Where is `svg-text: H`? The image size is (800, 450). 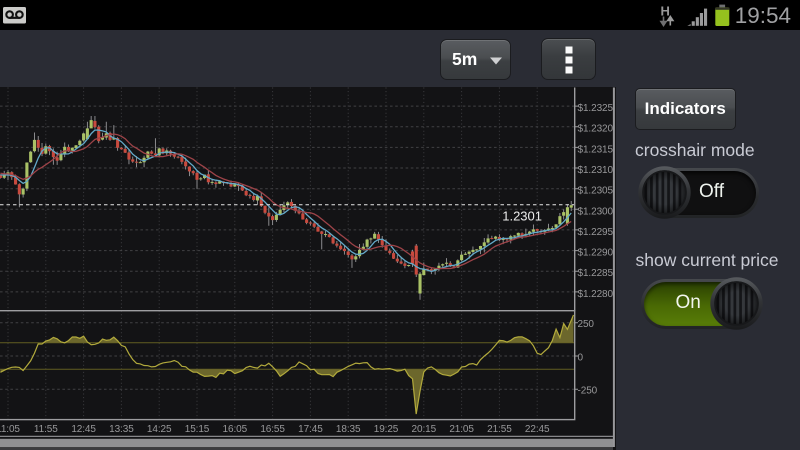 svg-text: H is located at coordinates (665, 11).